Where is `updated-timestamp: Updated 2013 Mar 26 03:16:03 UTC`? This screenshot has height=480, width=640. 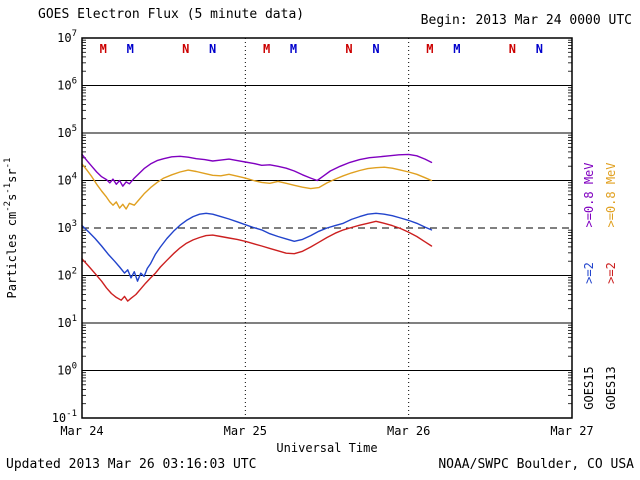 updated-timestamp: Updated 2013 Mar 26 03:16:03 UTC is located at coordinates (131, 464).